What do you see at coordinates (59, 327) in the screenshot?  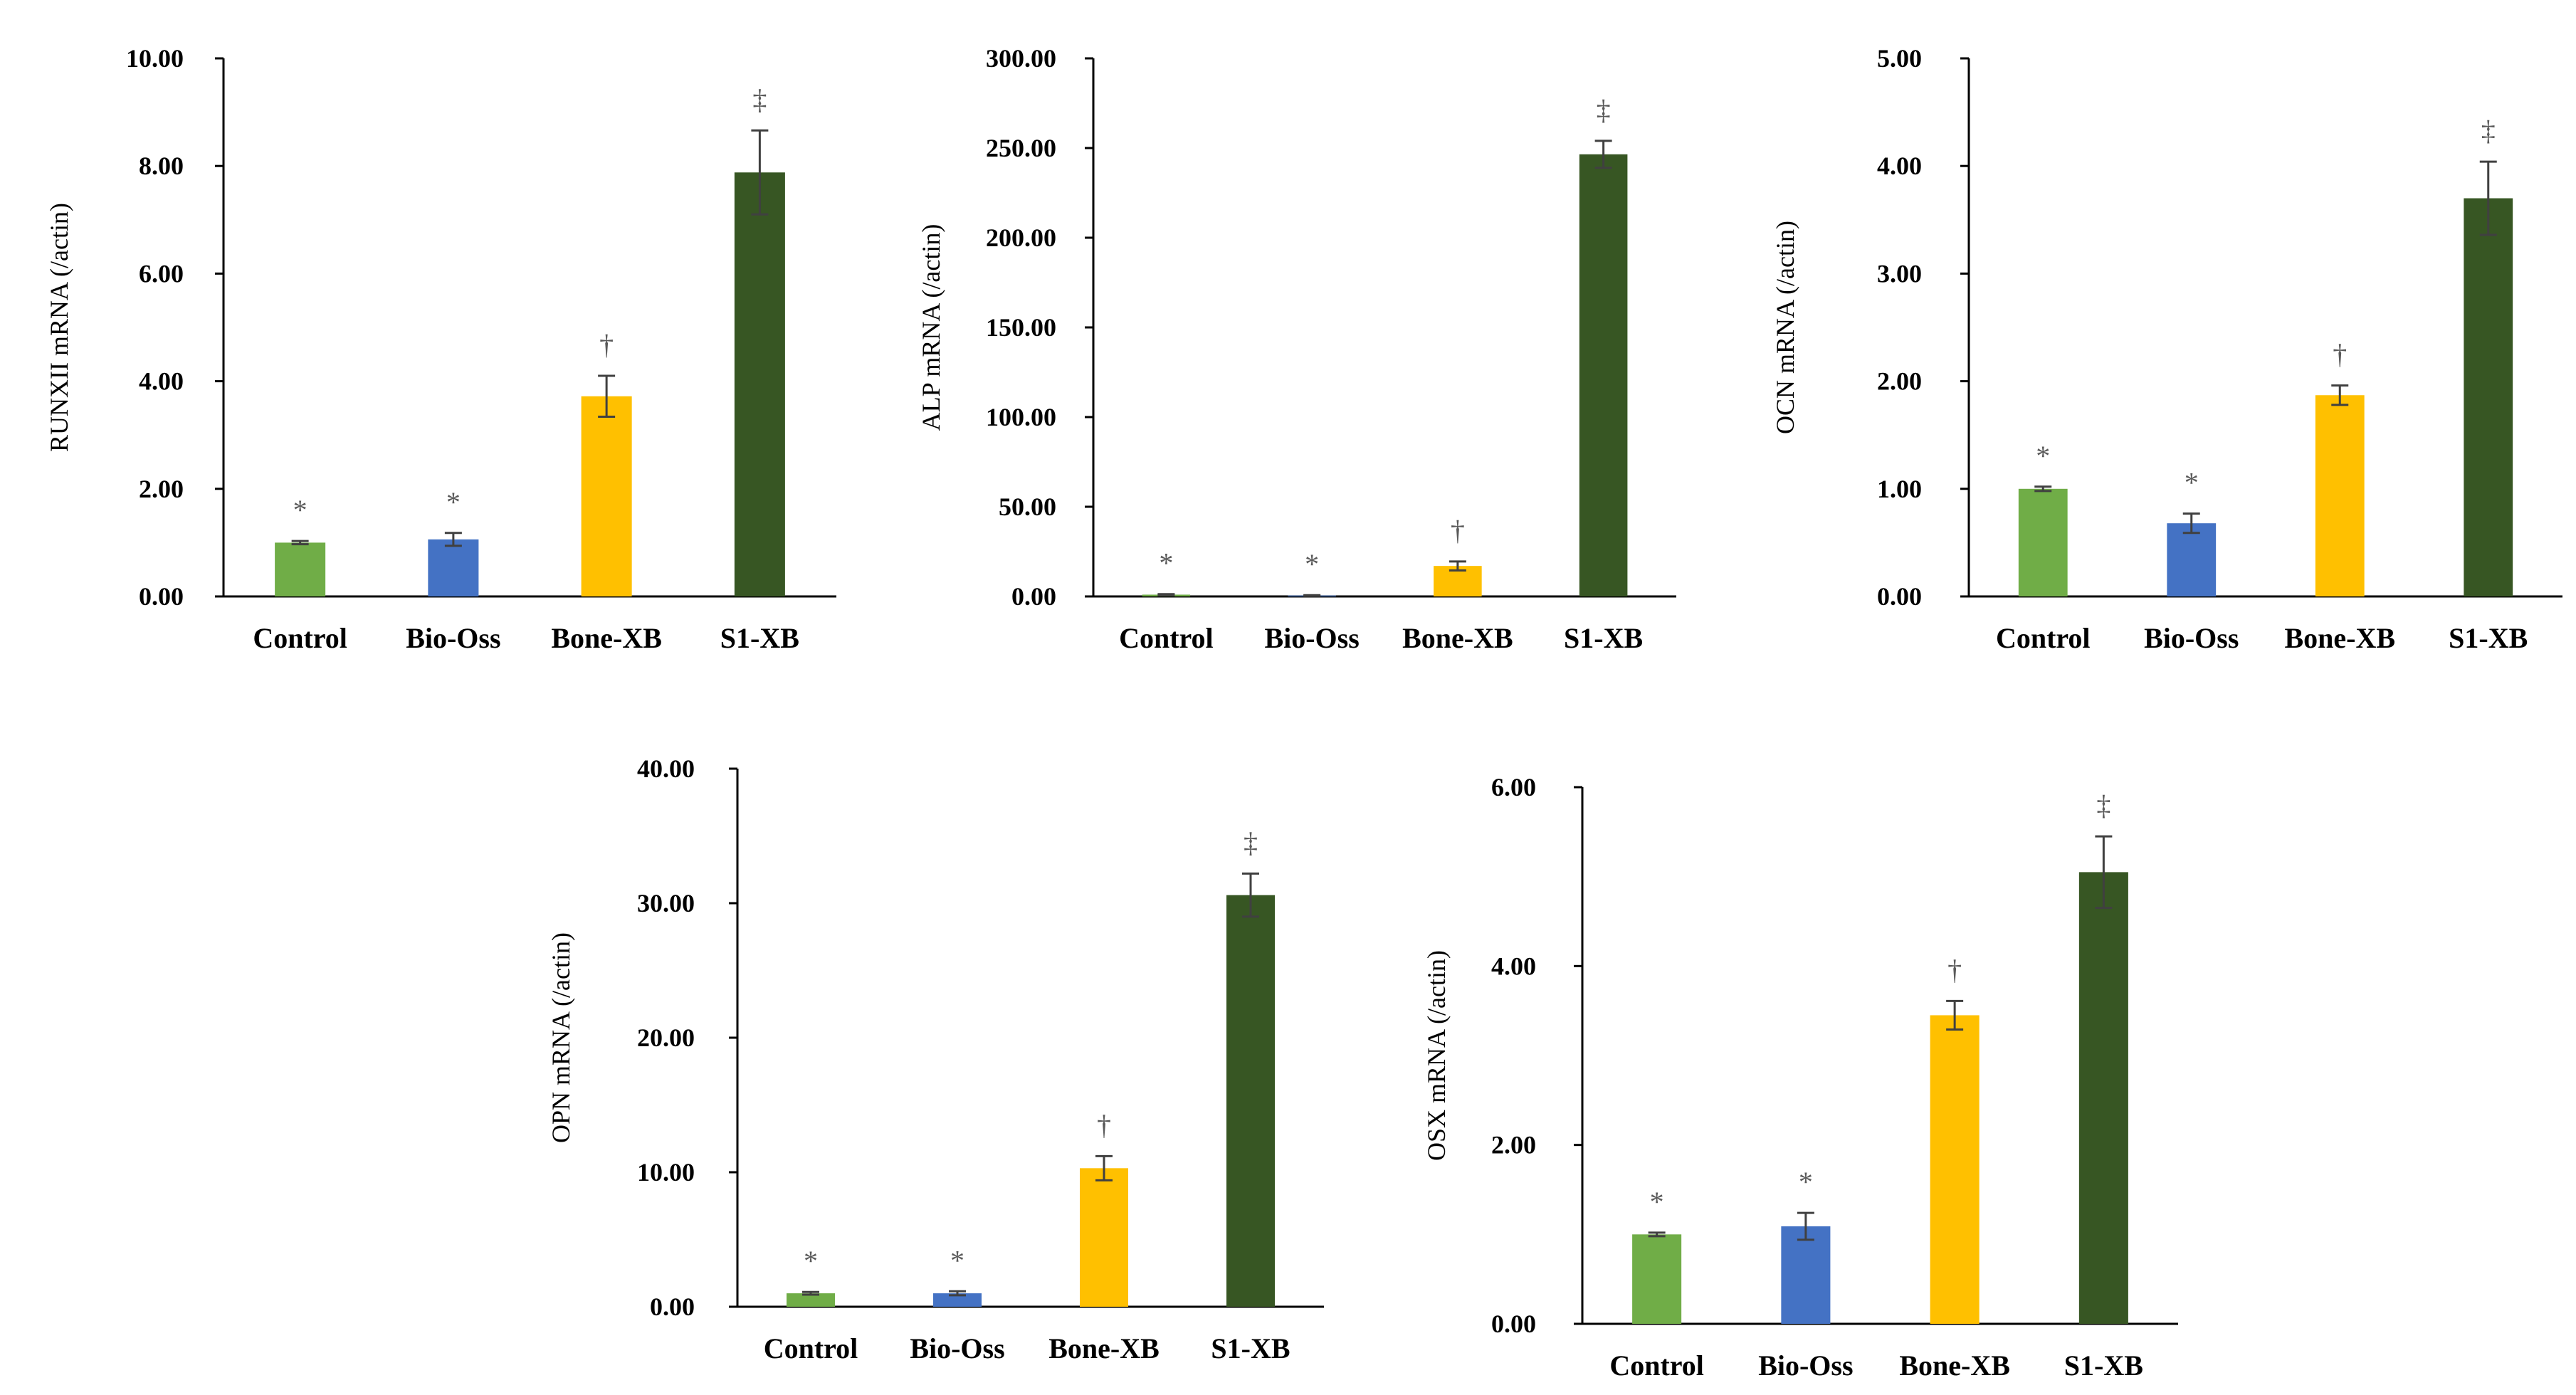 I see `y-axis-label: RUNXII mRNA (/actin)` at bounding box center [59, 327].